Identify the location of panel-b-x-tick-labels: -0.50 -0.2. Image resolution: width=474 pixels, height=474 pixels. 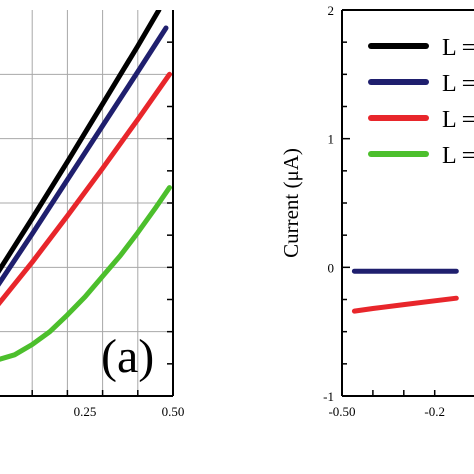
(386, 411).